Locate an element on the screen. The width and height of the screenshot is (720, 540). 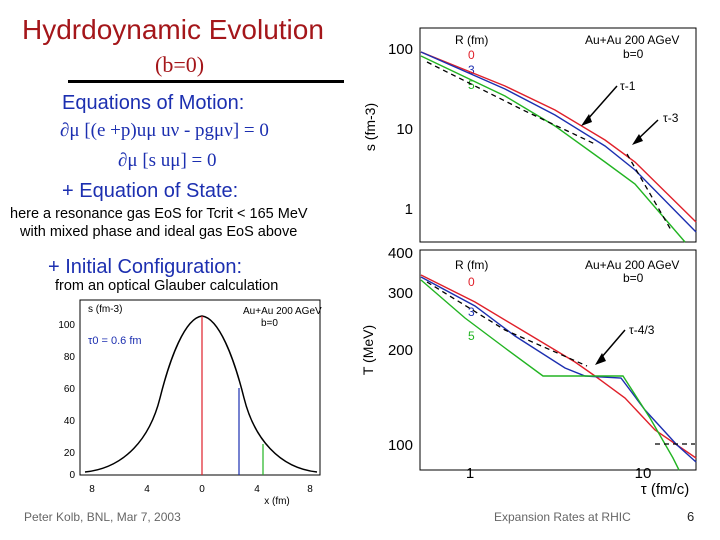
entropy-b: b=0 is located at coordinates (633, 54).